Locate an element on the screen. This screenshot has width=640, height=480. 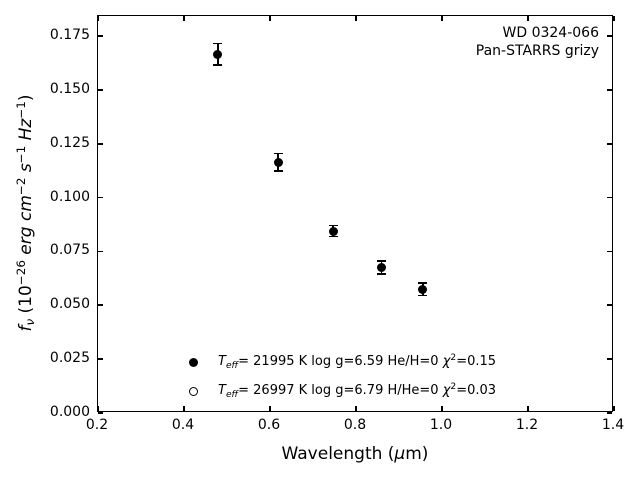
label-fragment: ν is located at coordinates (30, 322).